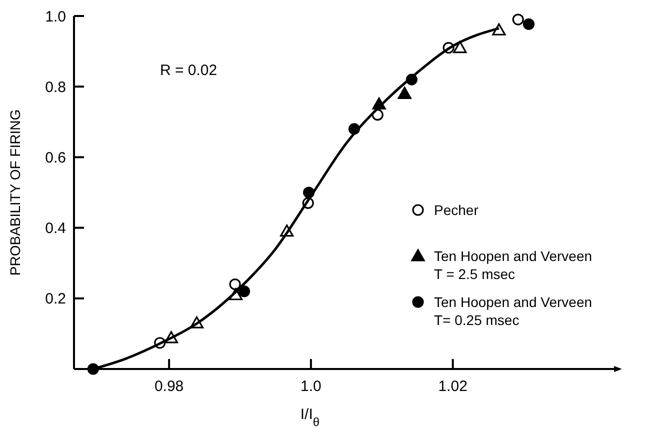 This screenshot has width=662, height=428. Describe the element at coordinates (189, 70) in the screenshot. I see `annotation: R = 0.02` at that location.